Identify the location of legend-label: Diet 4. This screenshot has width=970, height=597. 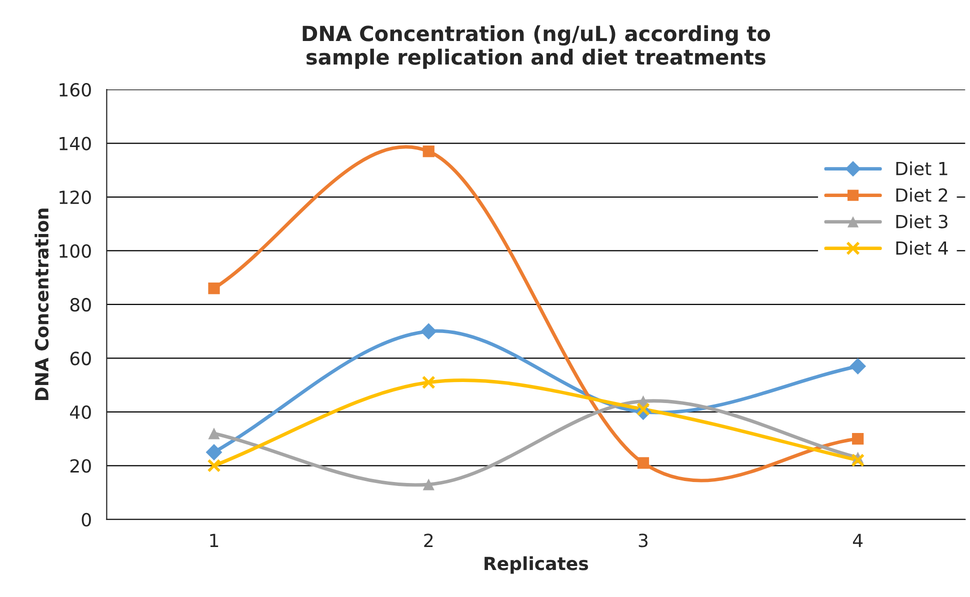
(922, 247).